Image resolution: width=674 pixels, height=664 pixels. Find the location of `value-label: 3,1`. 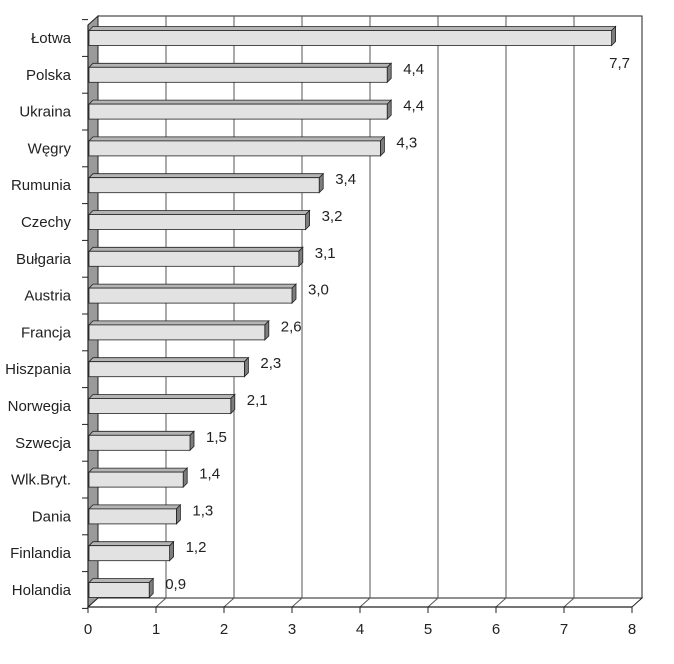

value-label: 3,1 is located at coordinates (325, 253).